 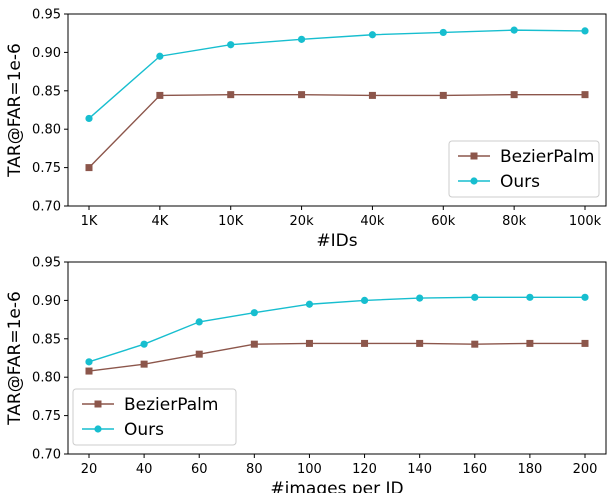 I want to click on x-tick-label: 80, so click(x=254, y=469).